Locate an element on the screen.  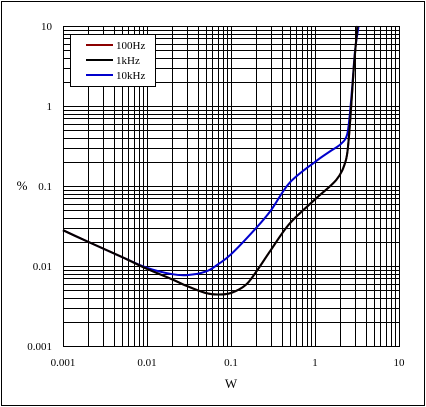
legend-label-100hz: 100Hz is located at coordinates (130, 46).